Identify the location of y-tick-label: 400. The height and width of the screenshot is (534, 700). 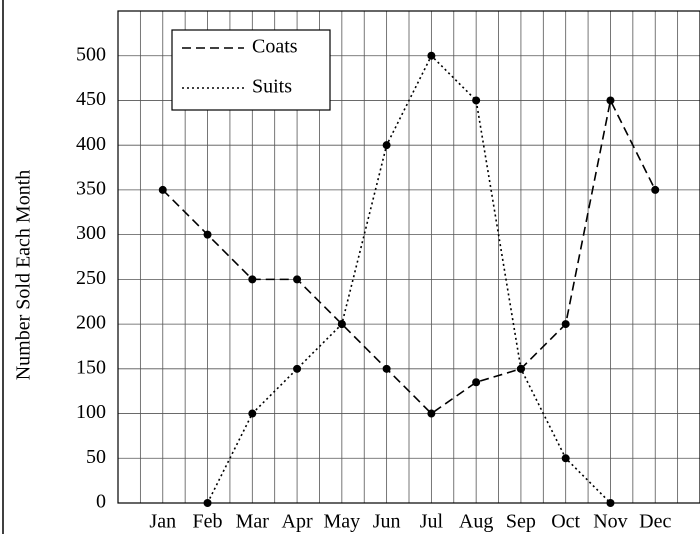
(91, 144).